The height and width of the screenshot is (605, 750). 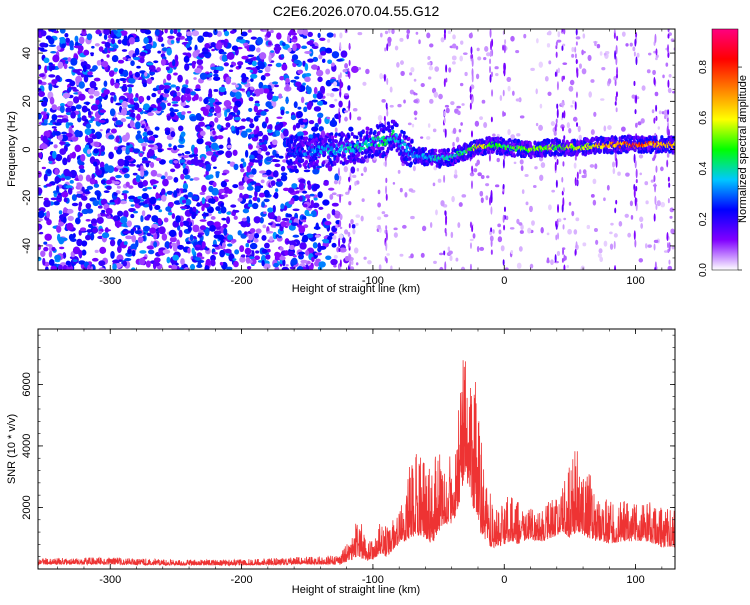 I want to click on figure-title: C2E6.2026.070.04.55.G12, so click(x=356, y=11).